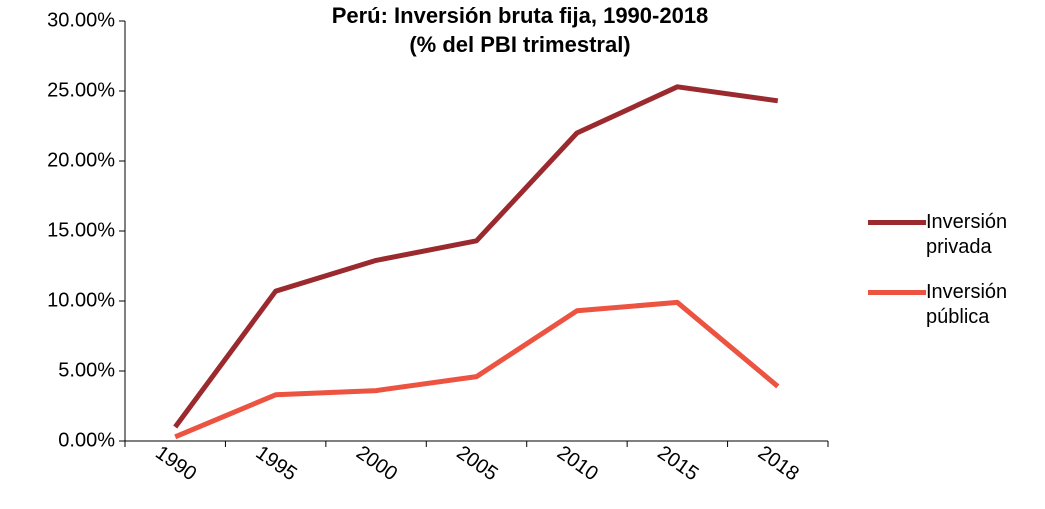 The image size is (1045, 509). I want to click on y-tick-label: 5.00%, so click(86, 370).